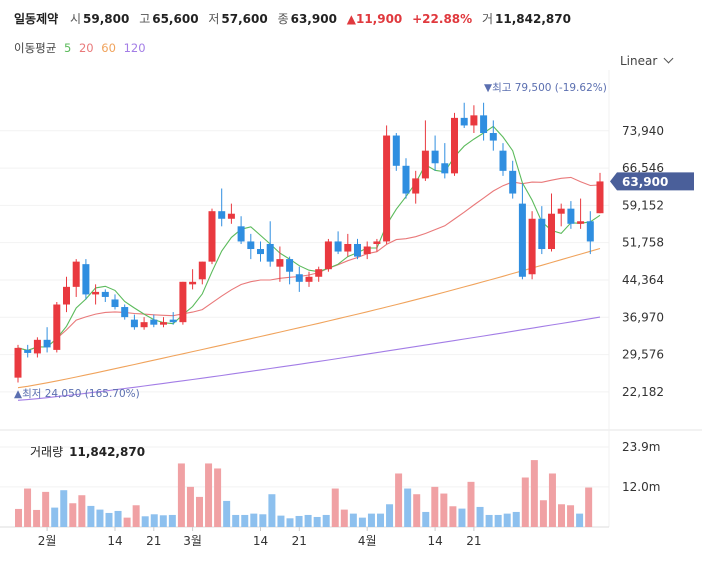 The height and width of the screenshot is (568, 702). I want to click on ma-20: 20, so click(86, 48).